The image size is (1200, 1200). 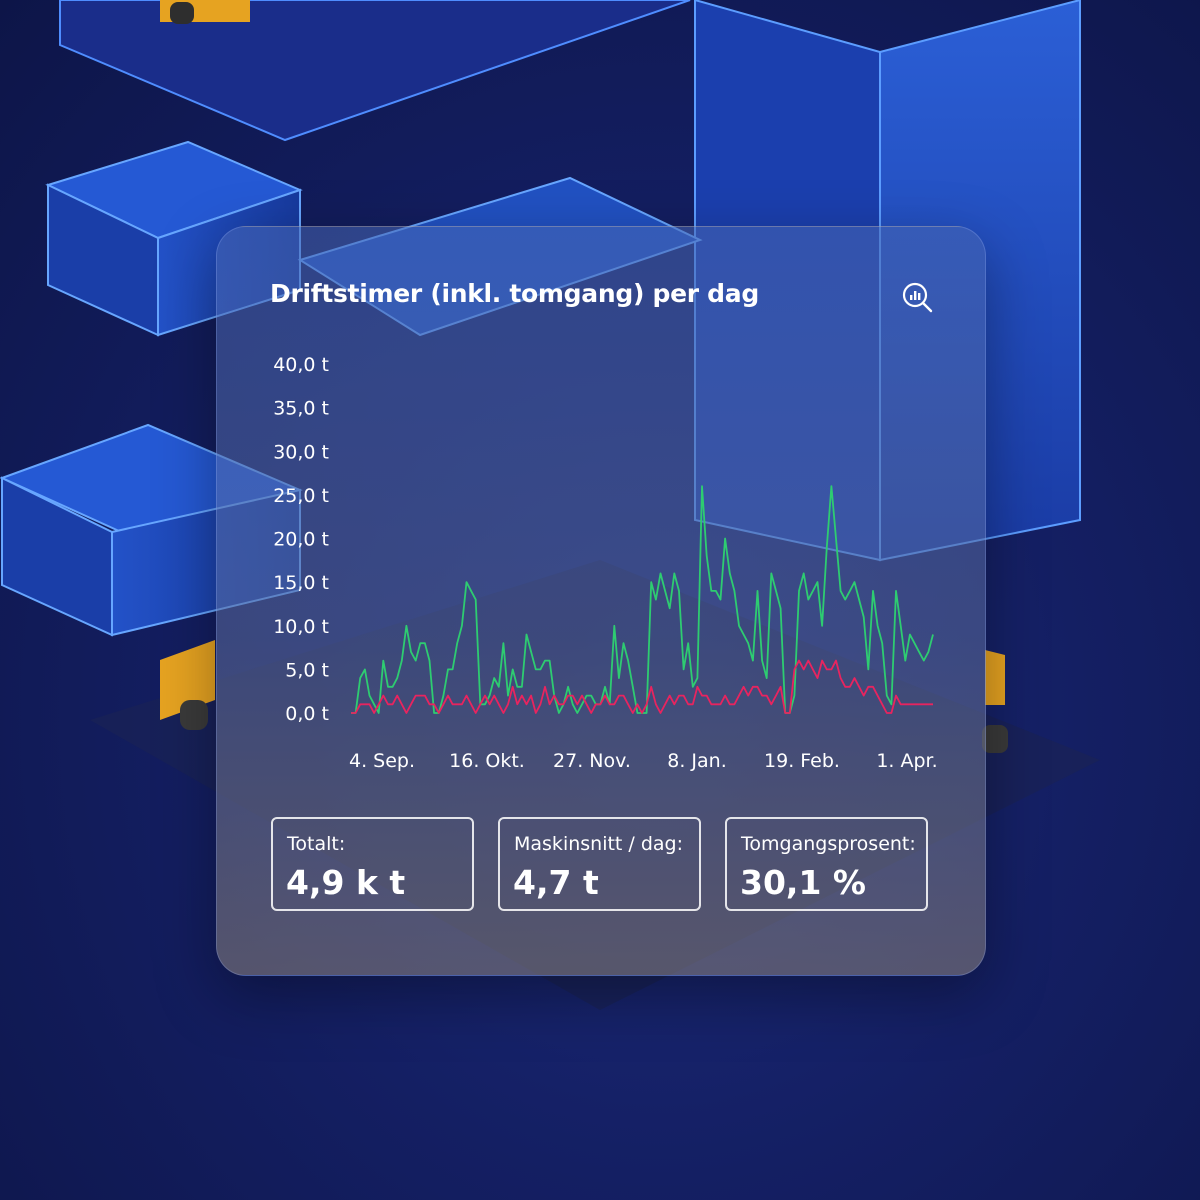 I want to click on stat-idle-percentage-value: 30,1 %, so click(x=803, y=882).